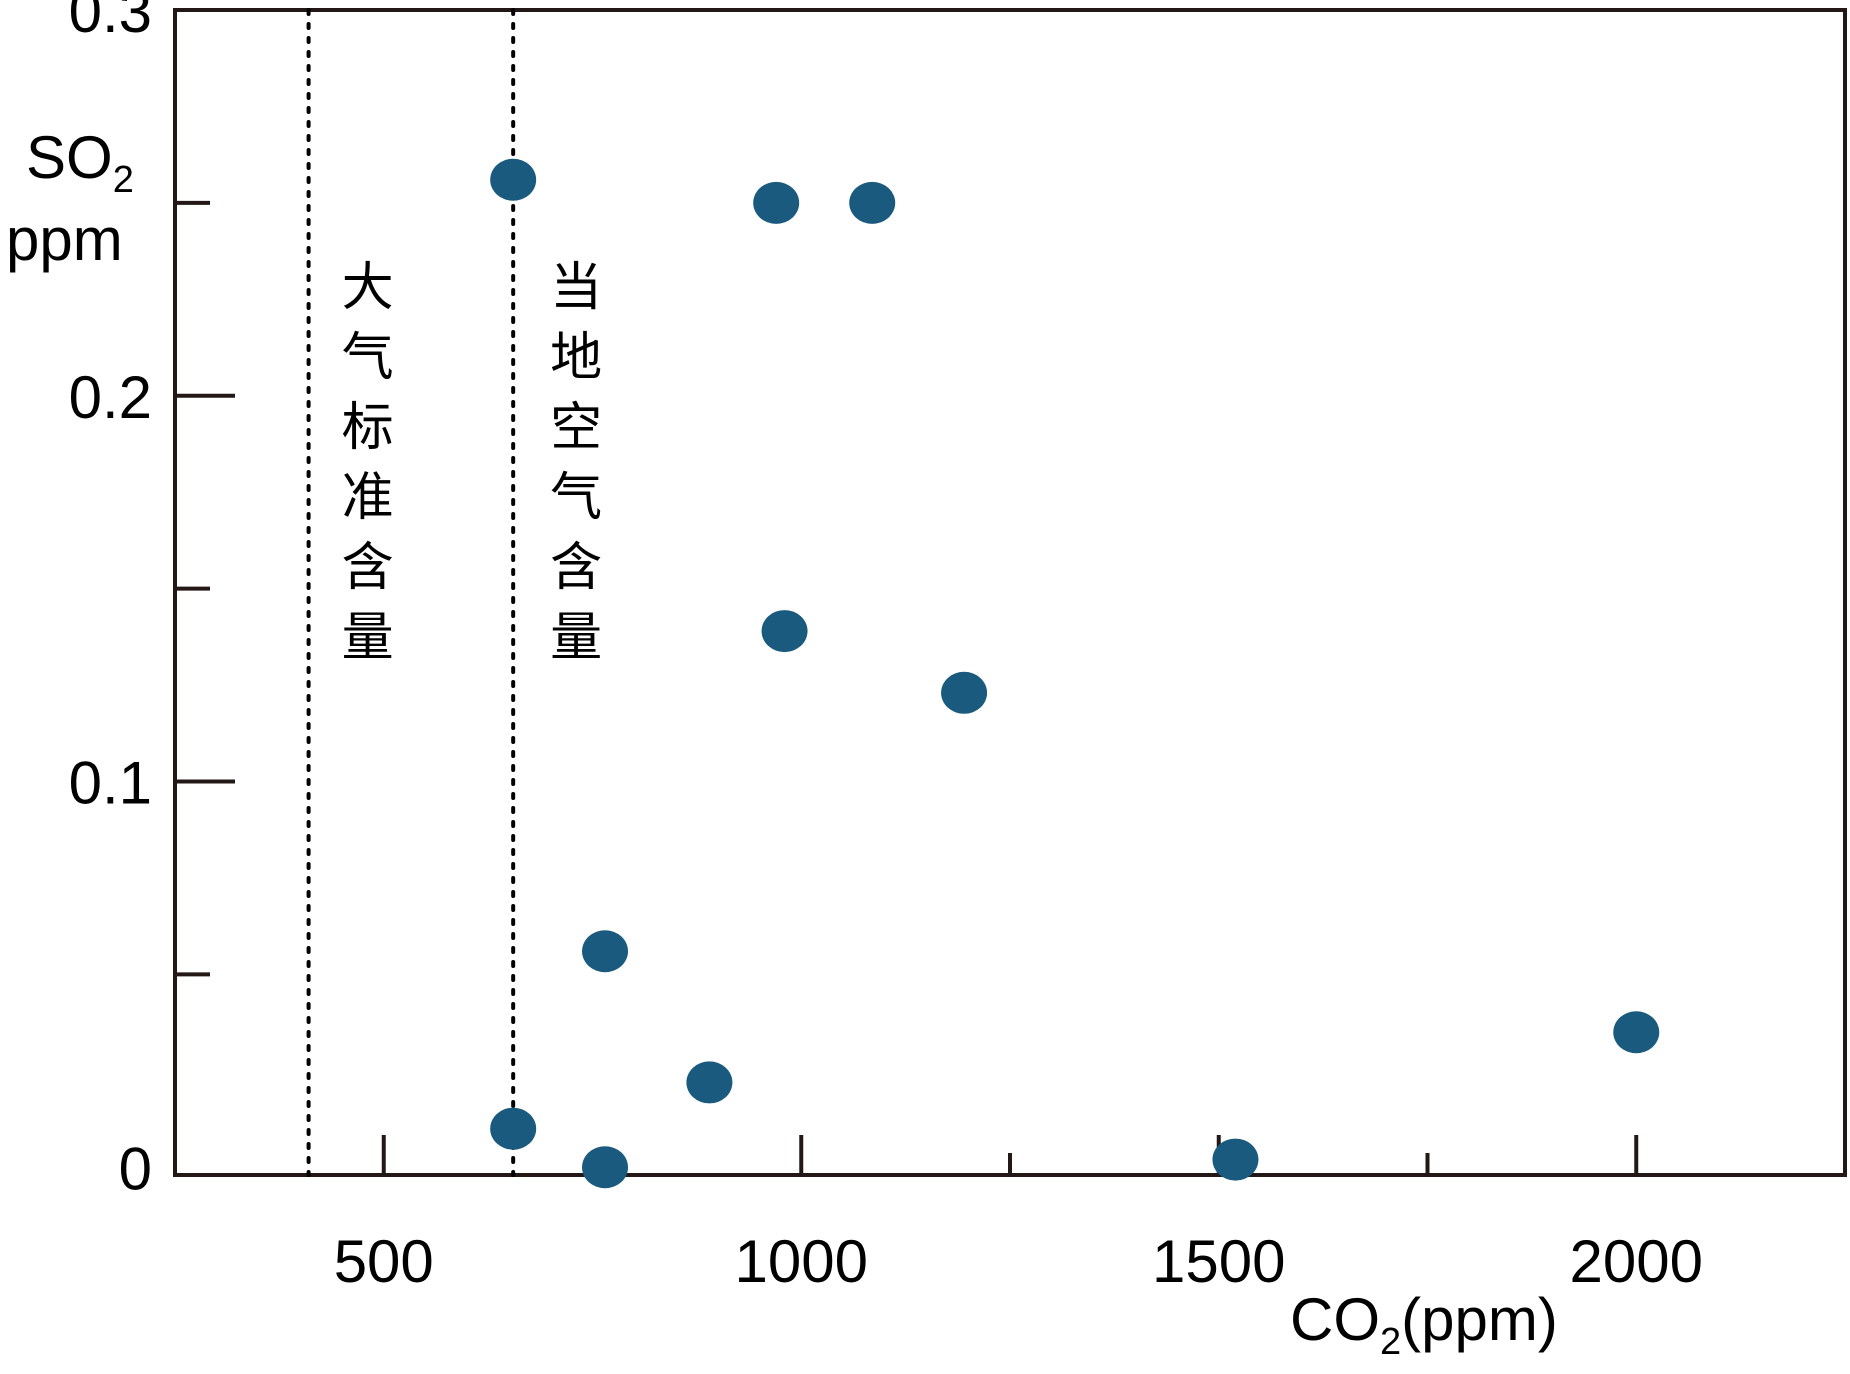 This screenshot has width=1850, height=1374. Describe the element at coordinates (64, 239) in the screenshot. I see `y-axis-label-line2: ppm` at that location.